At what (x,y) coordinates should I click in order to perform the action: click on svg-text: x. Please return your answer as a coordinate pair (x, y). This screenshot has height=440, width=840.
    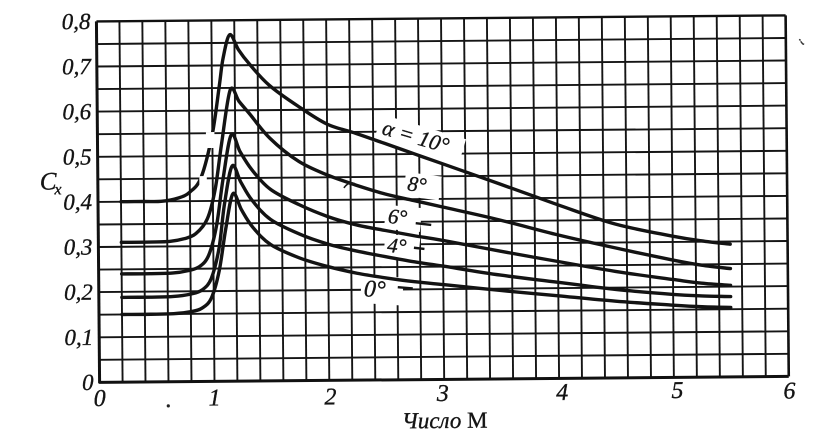
    Looking at the image, I should click on (57, 189).